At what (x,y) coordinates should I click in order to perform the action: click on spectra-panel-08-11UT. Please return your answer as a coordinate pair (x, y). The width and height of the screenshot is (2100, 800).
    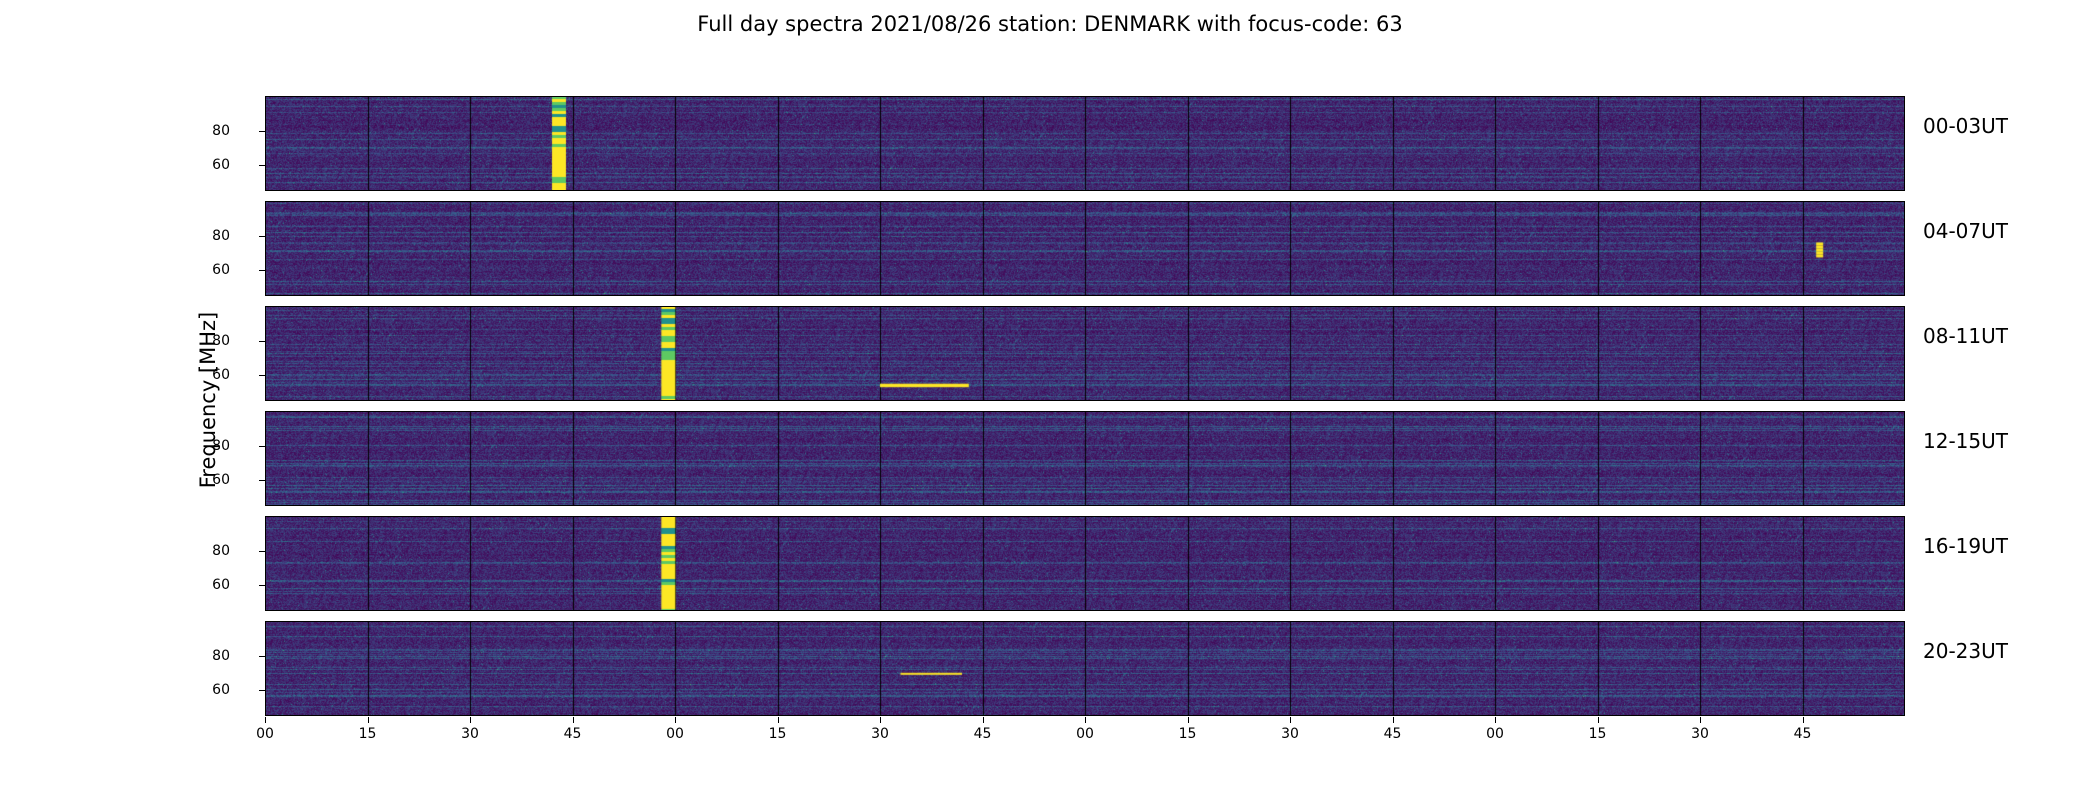
    Looking at the image, I should click on (1085, 353).